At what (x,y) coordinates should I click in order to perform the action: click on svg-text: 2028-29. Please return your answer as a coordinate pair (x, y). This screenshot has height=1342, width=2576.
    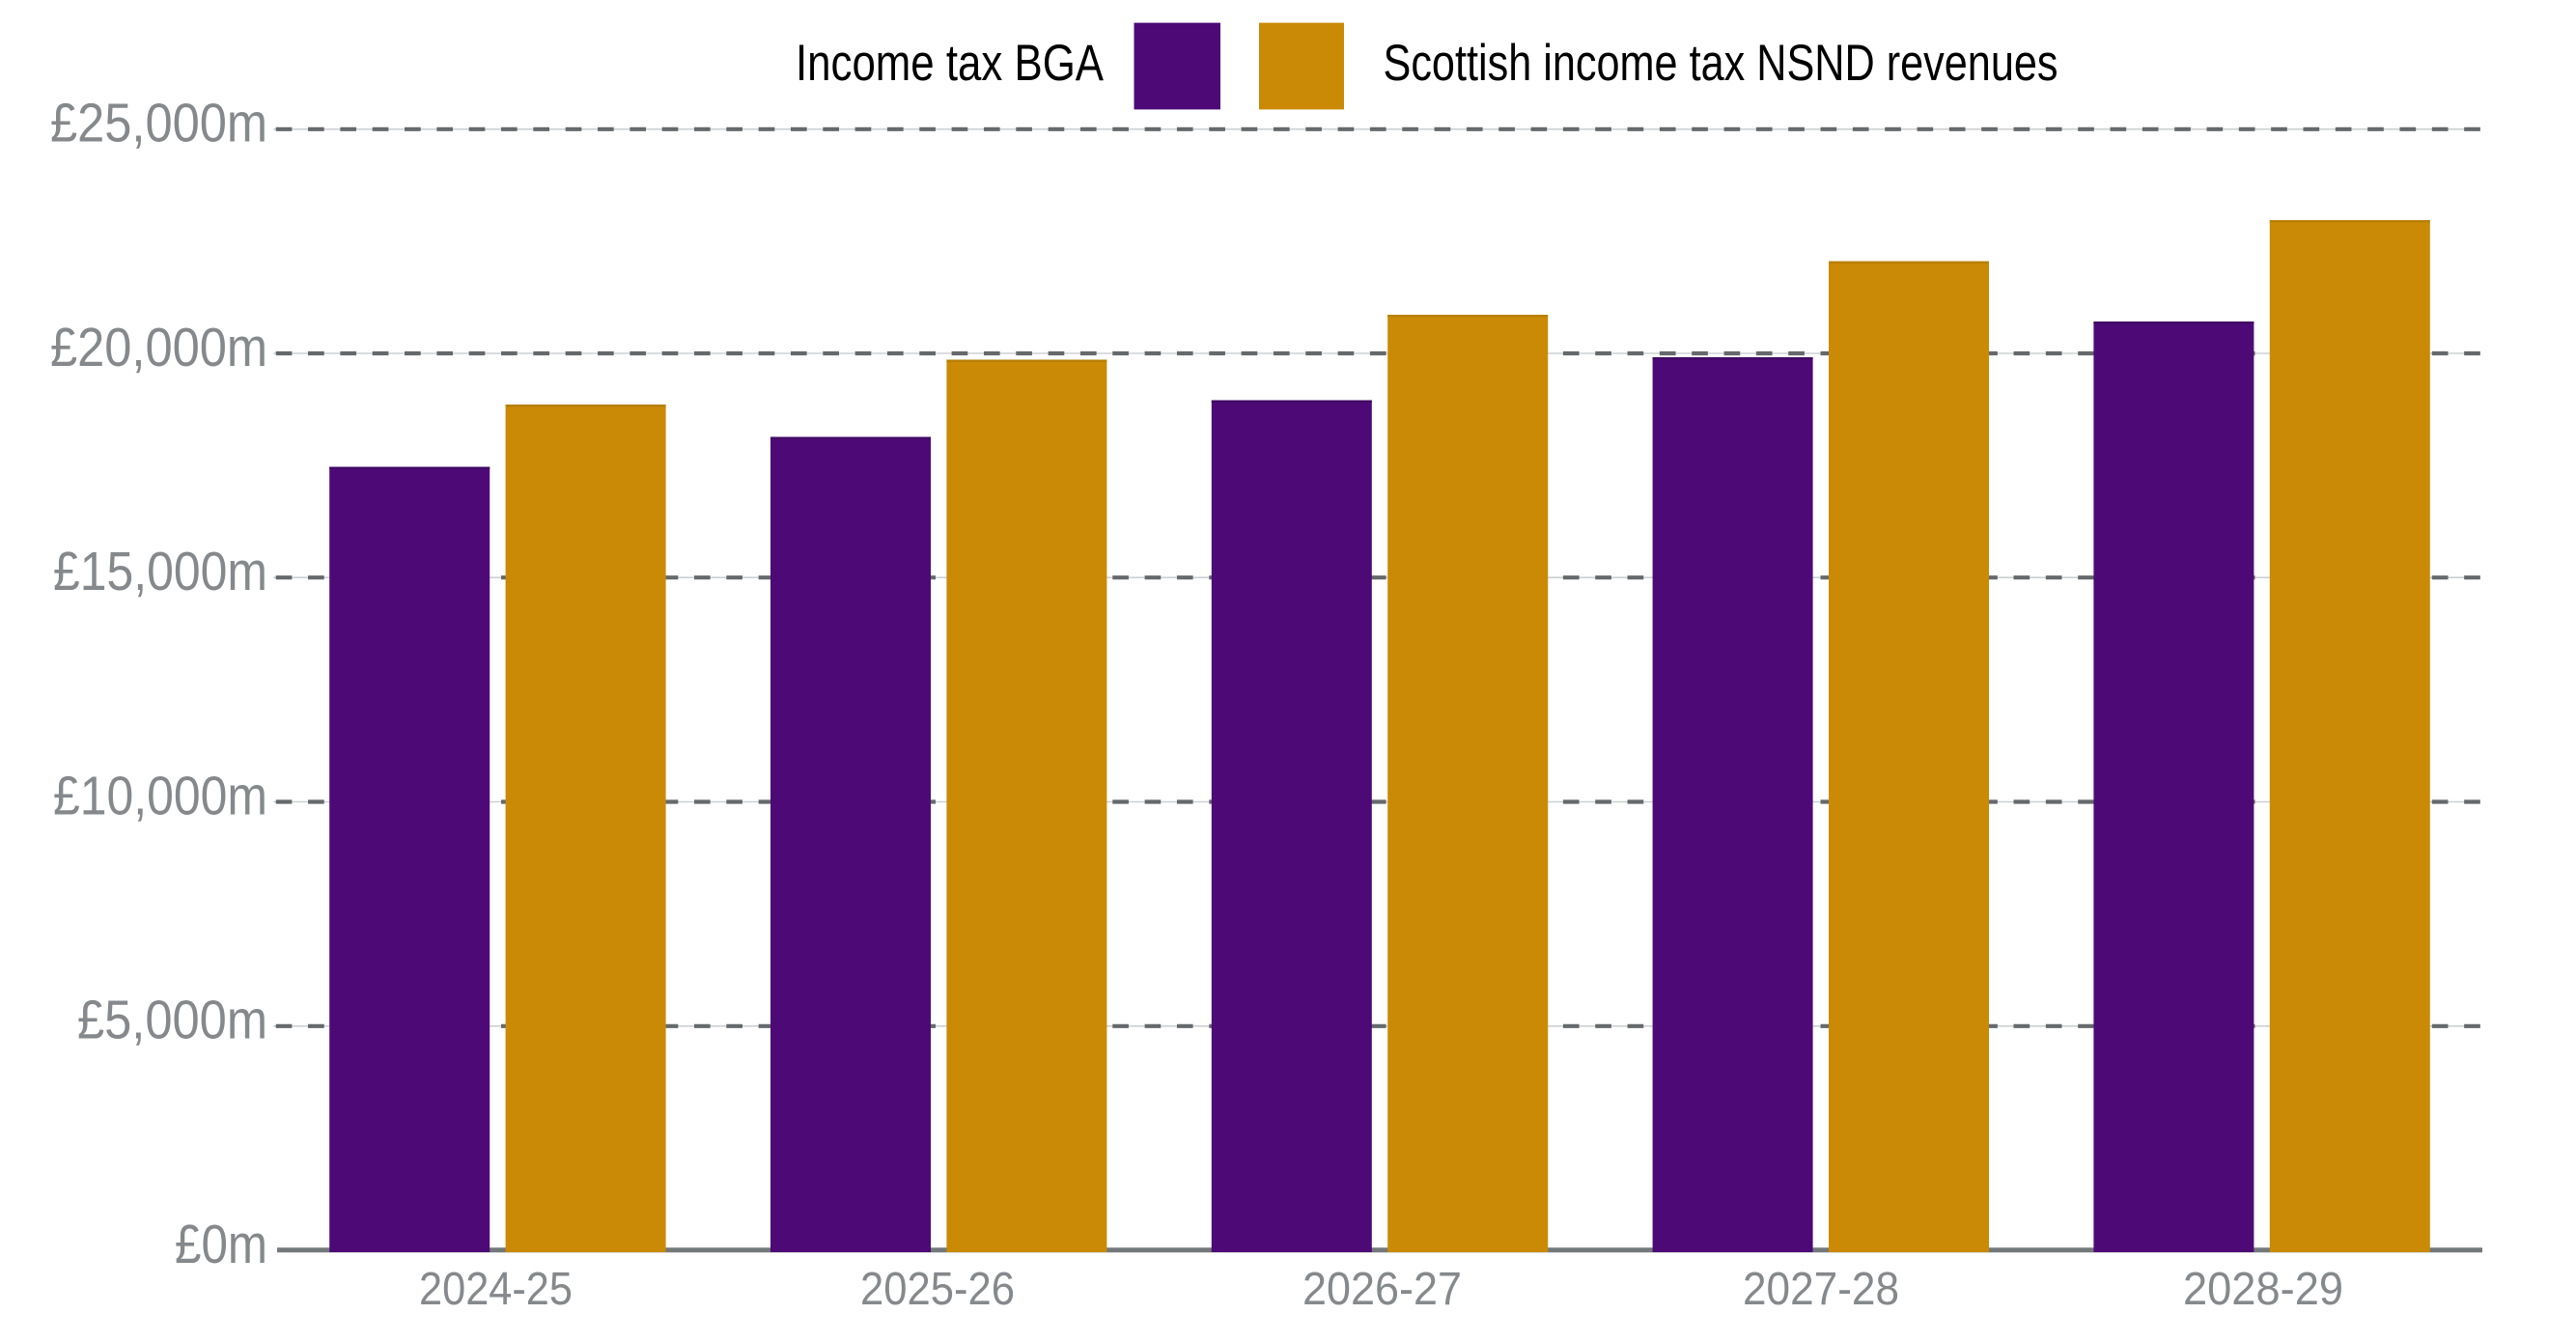
    Looking at the image, I should click on (2263, 1289).